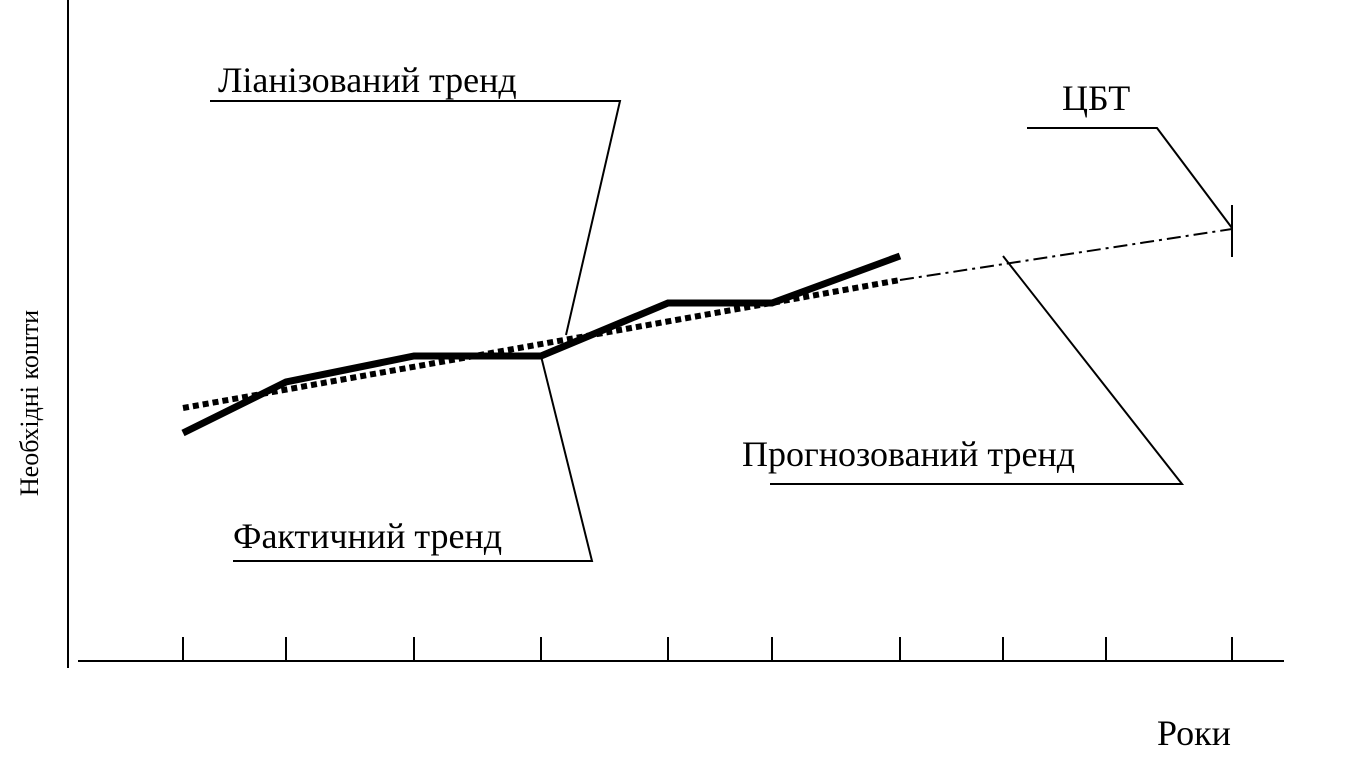 The width and height of the screenshot is (1354, 762). What do you see at coordinates (1096, 98) in the screenshot?
I see `label: ЦБТ` at bounding box center [1096, 98].